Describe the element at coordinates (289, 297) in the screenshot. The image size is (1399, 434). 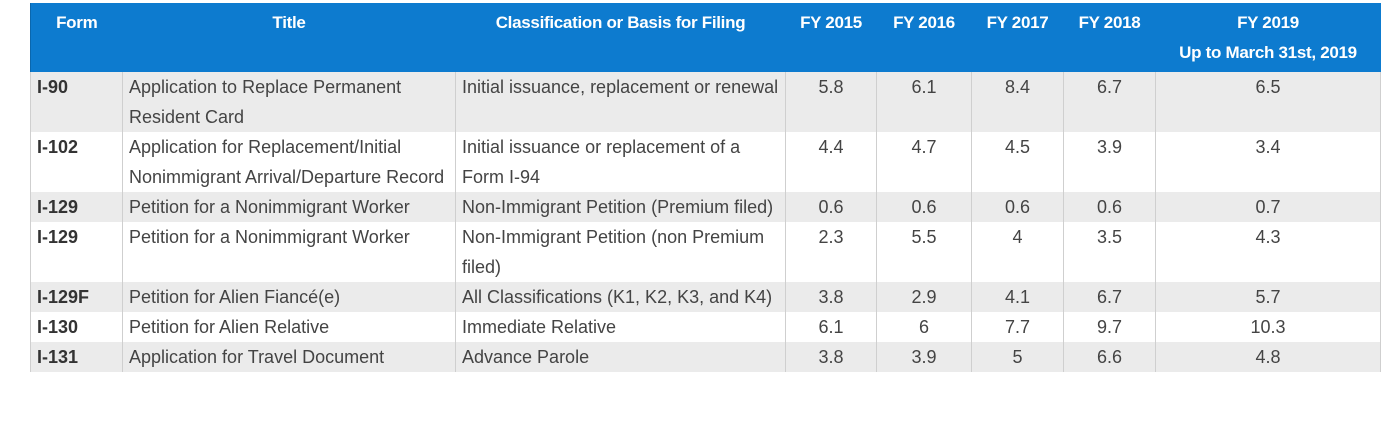
I see `cell-title: Petition for Alien Fiancé(e)` at that location.